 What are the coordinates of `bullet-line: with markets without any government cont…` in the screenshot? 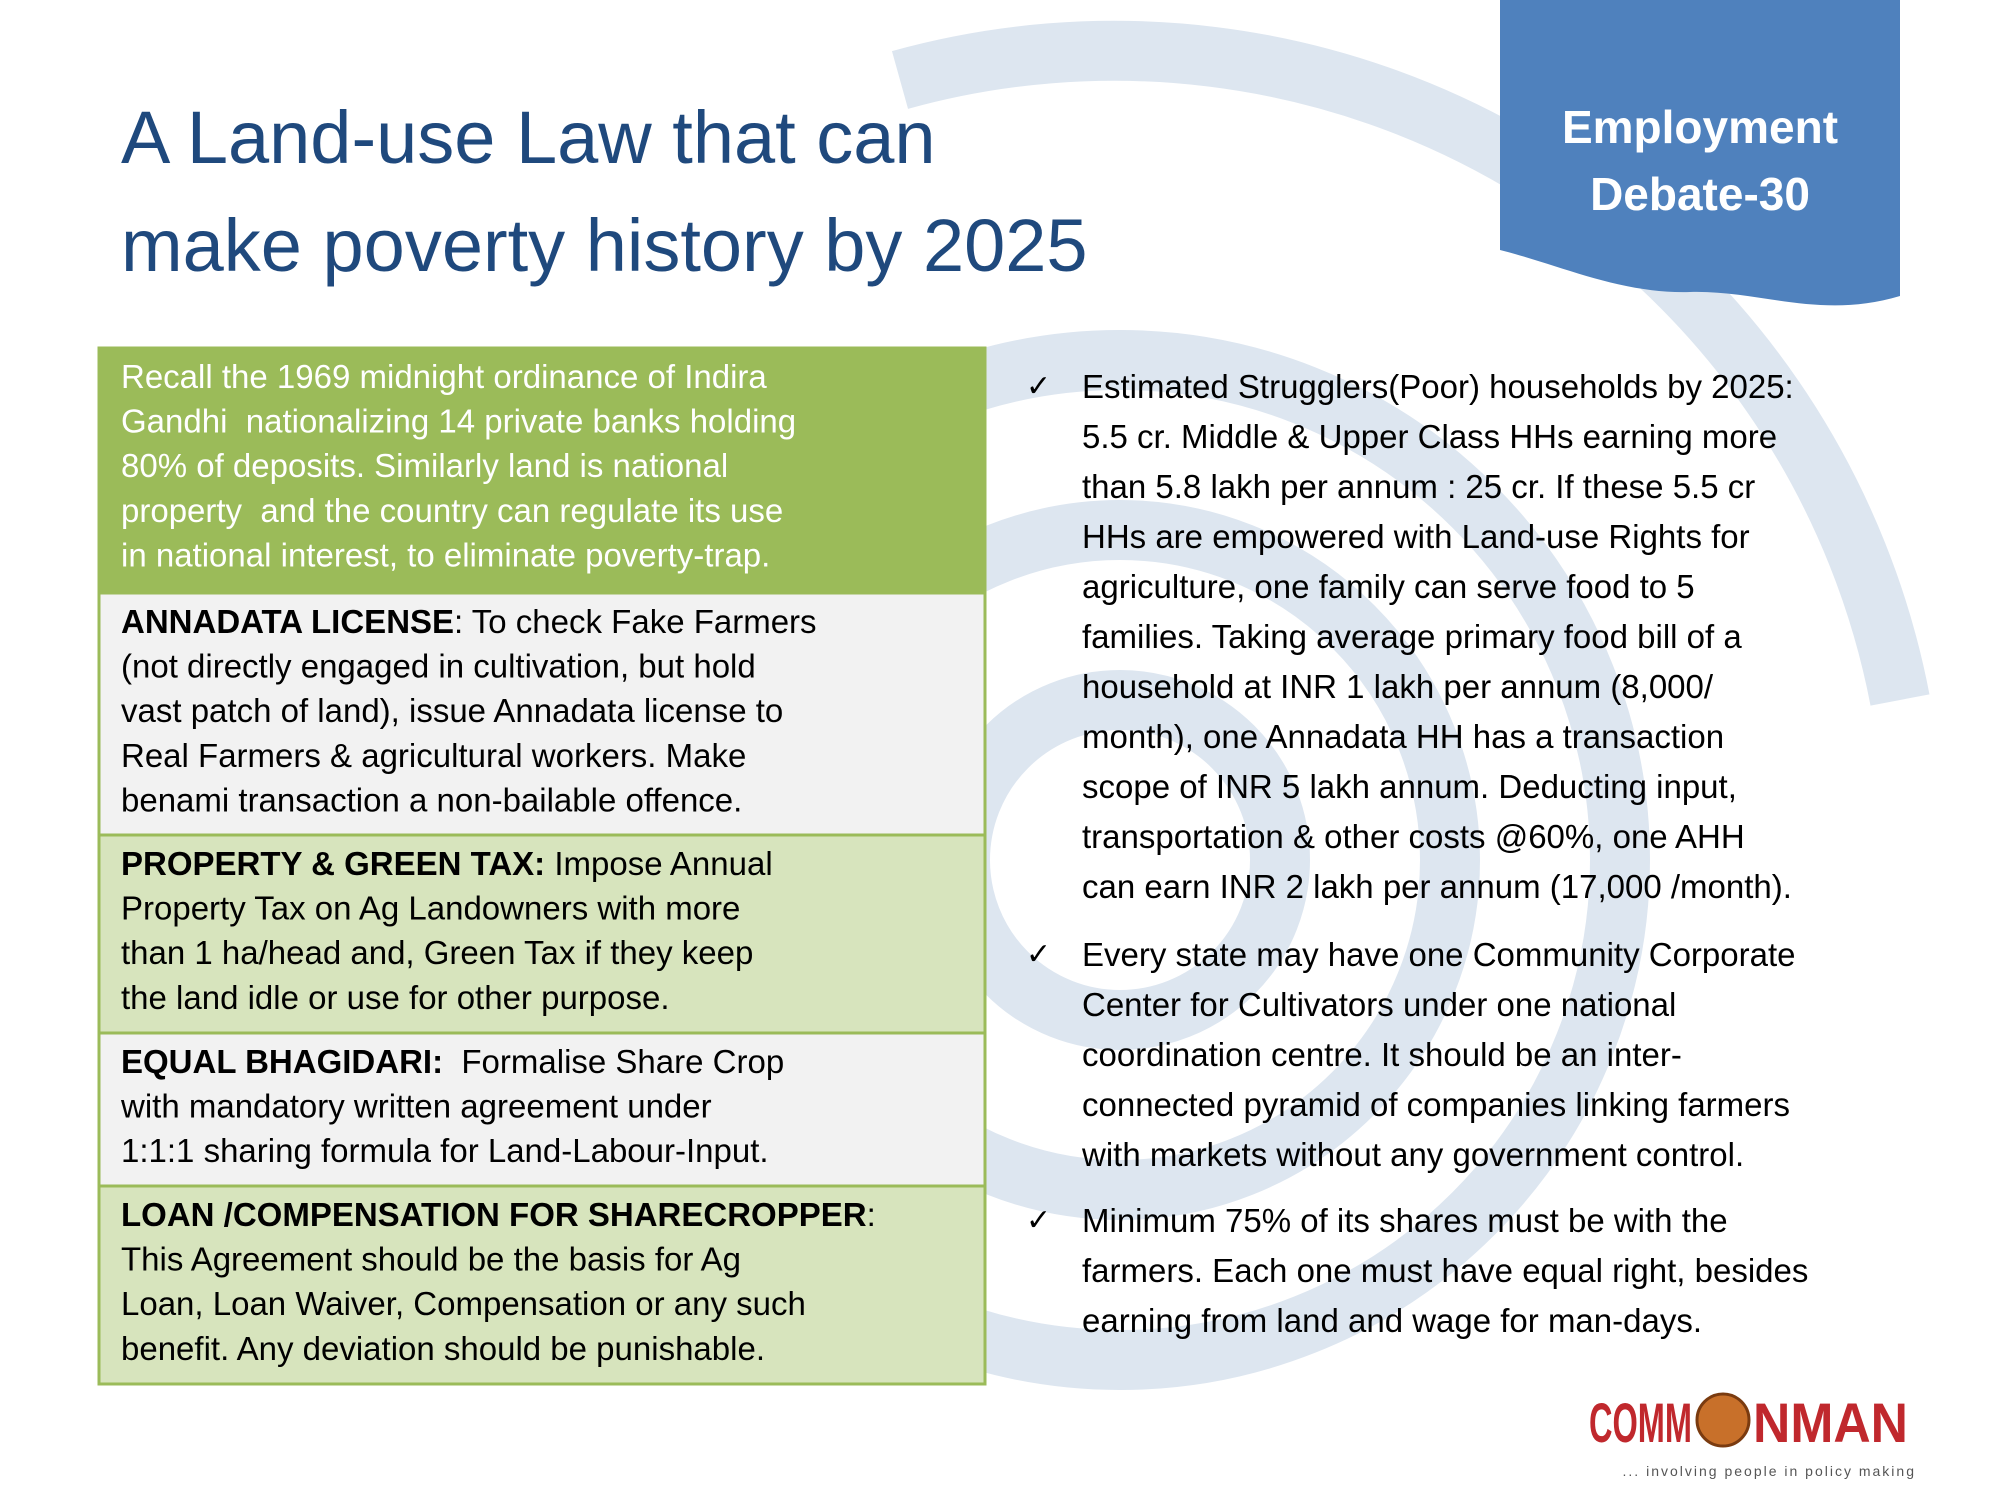 It's located at (1412, 1154).